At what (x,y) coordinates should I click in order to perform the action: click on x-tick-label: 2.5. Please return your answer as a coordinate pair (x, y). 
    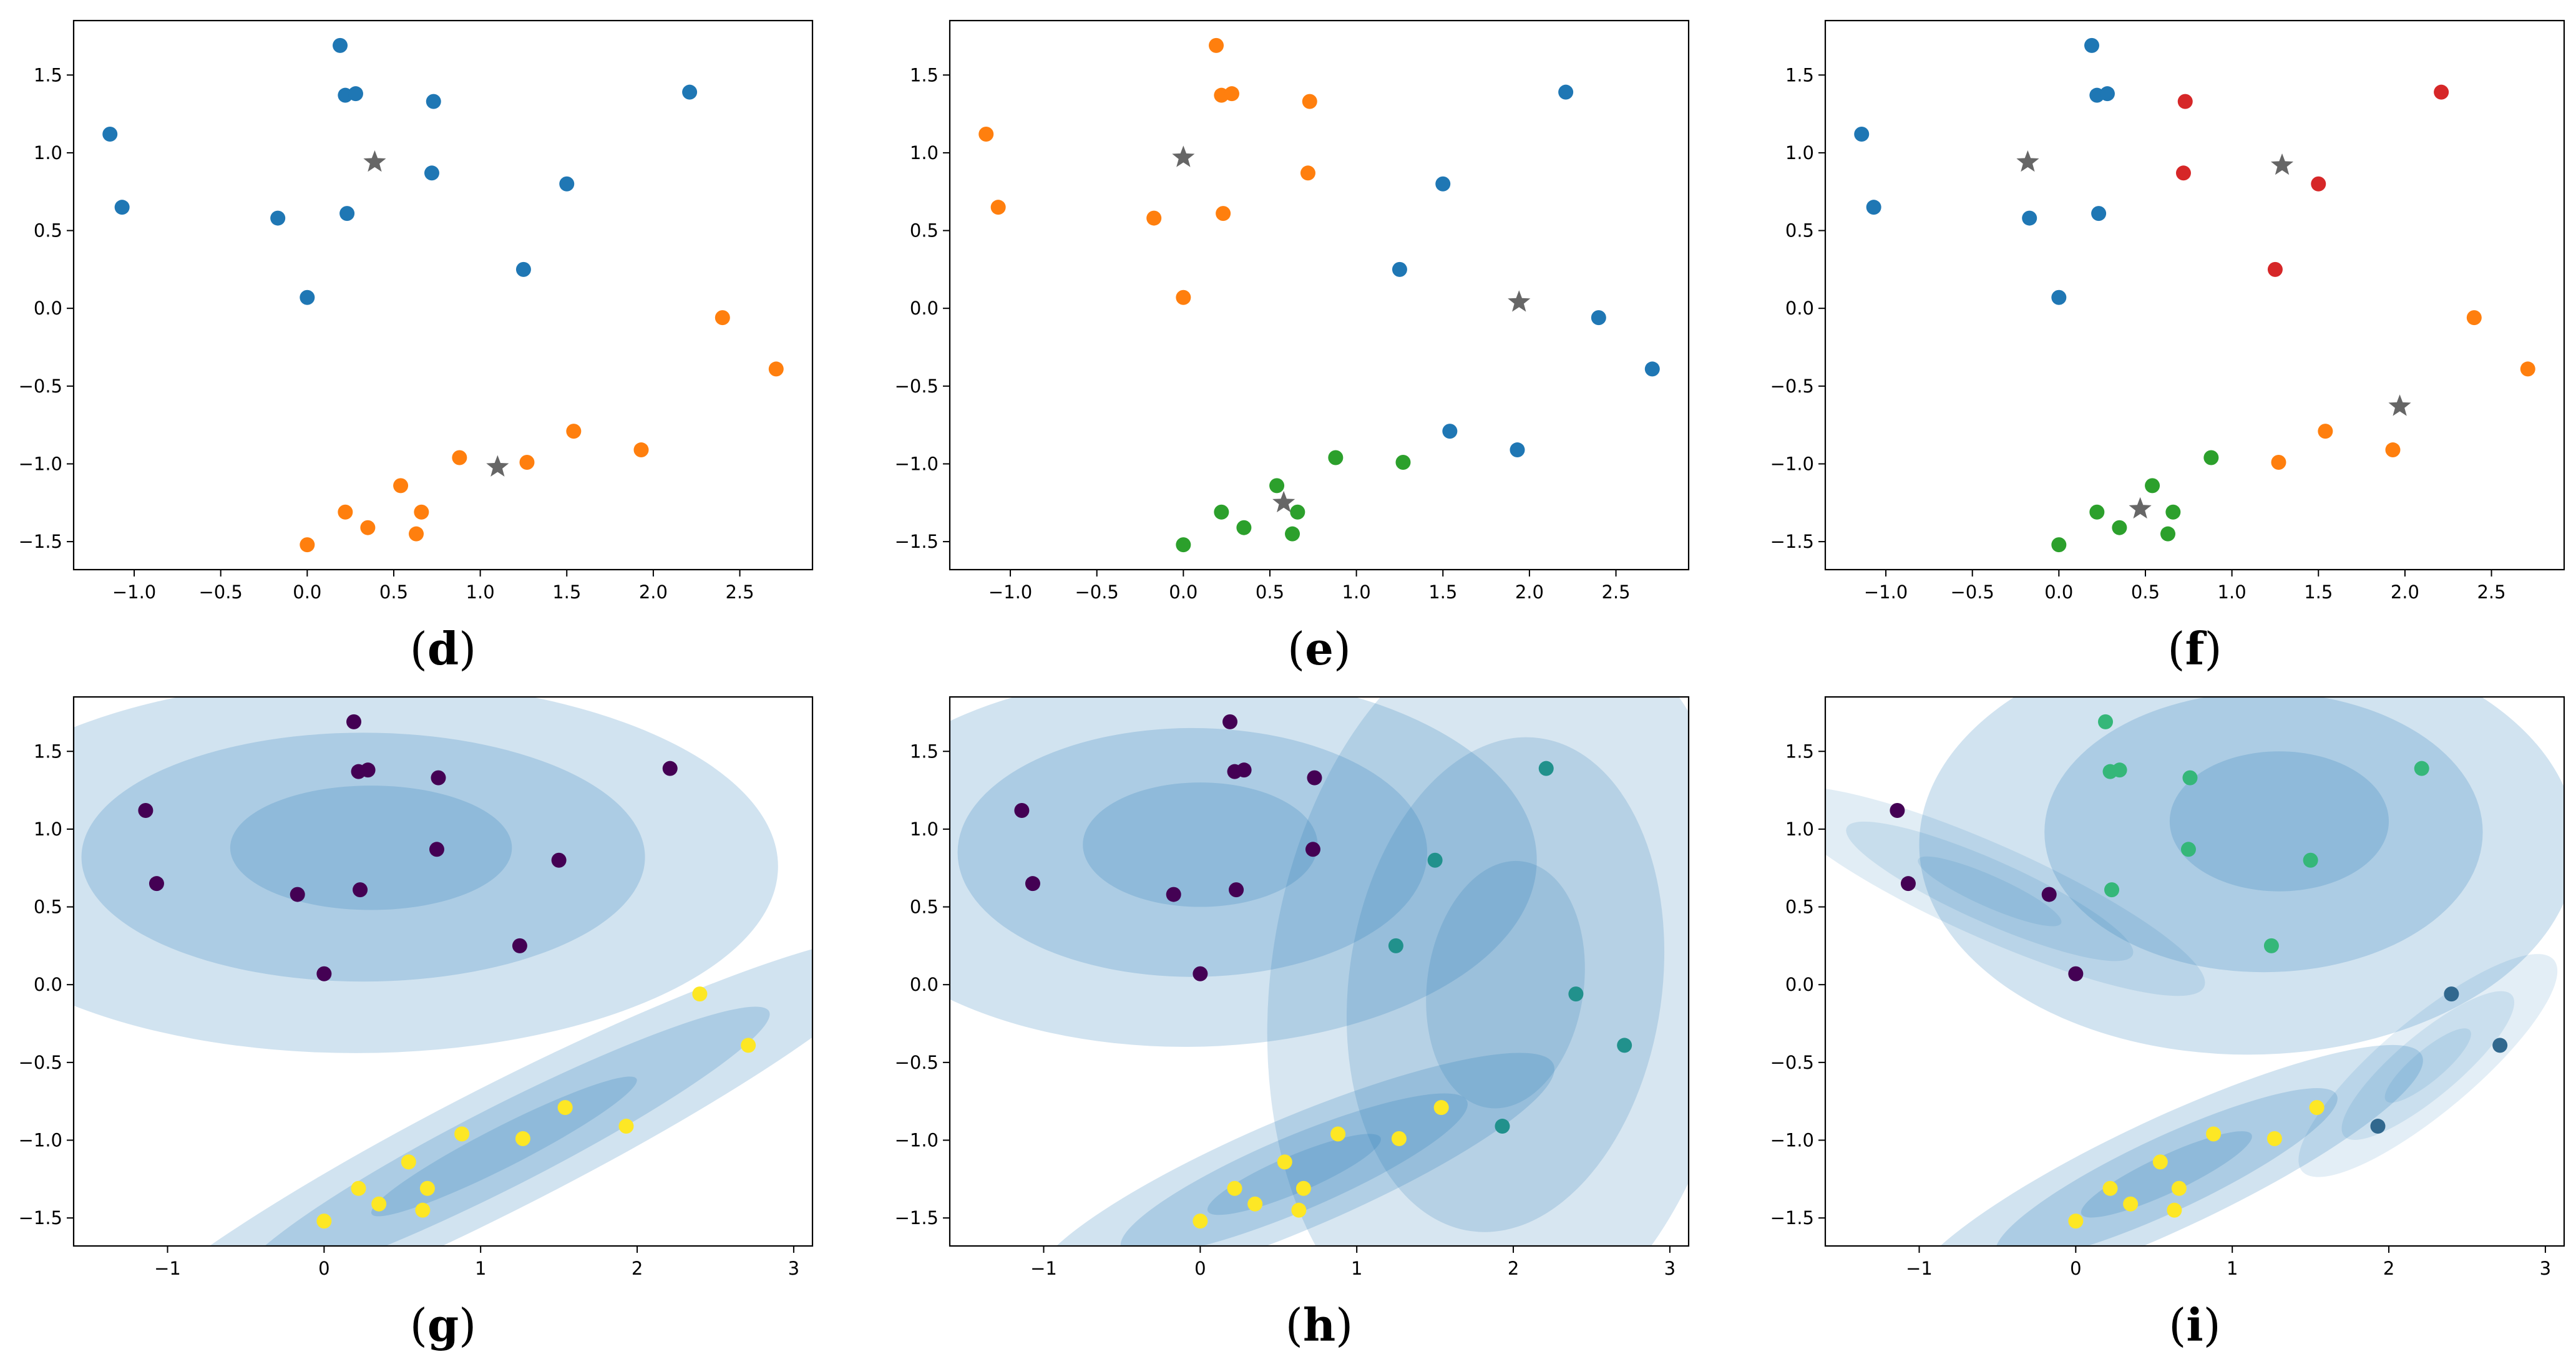
    Looking at the image, I should click on (1615, 592).